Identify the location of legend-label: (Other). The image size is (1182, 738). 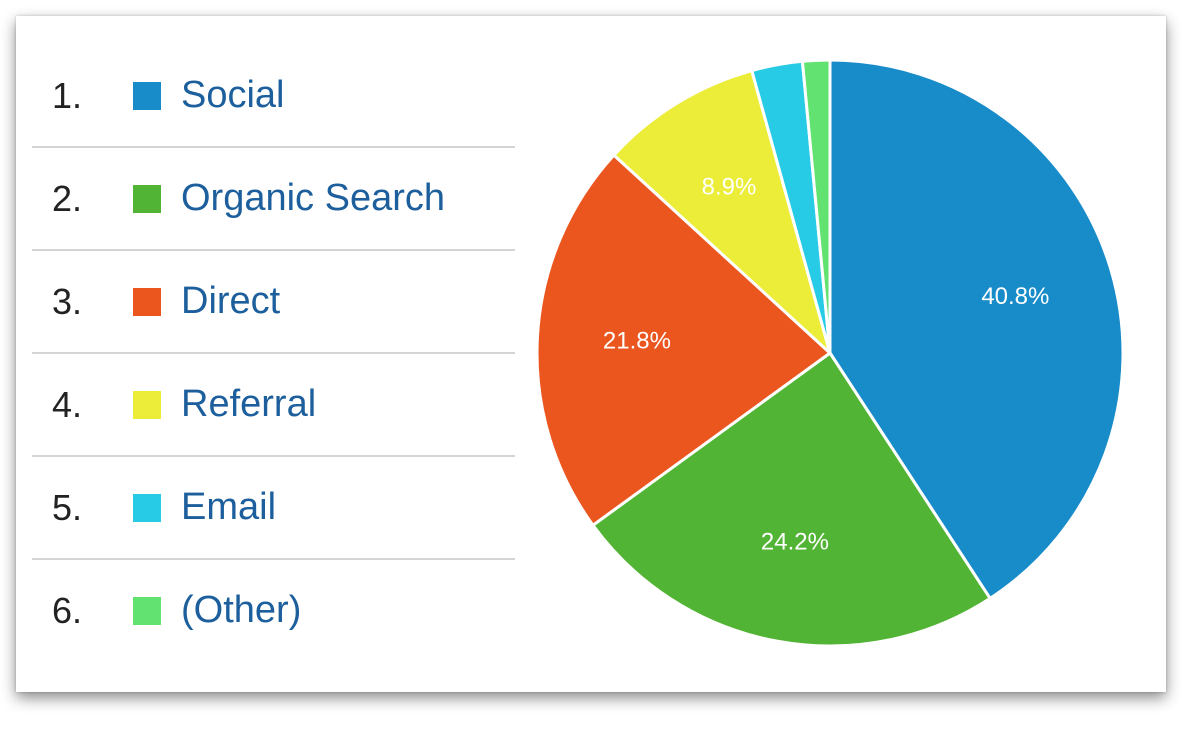
(241, 610).